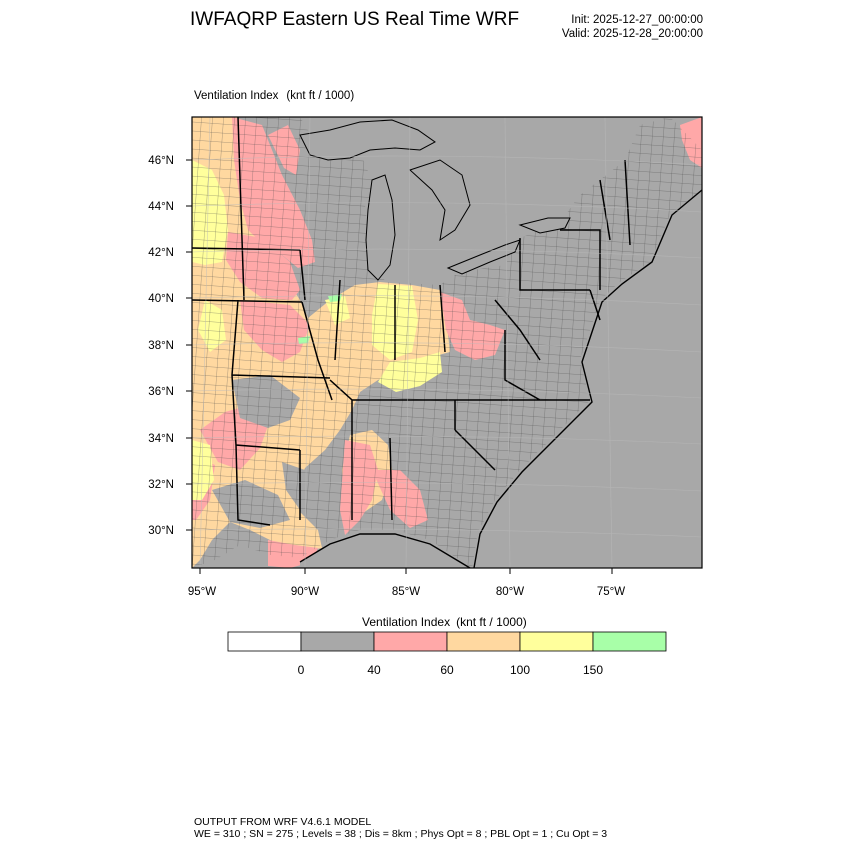 The width and height of the screenshot is (850, 850). I want to click on colorbar, so click(447, 641).